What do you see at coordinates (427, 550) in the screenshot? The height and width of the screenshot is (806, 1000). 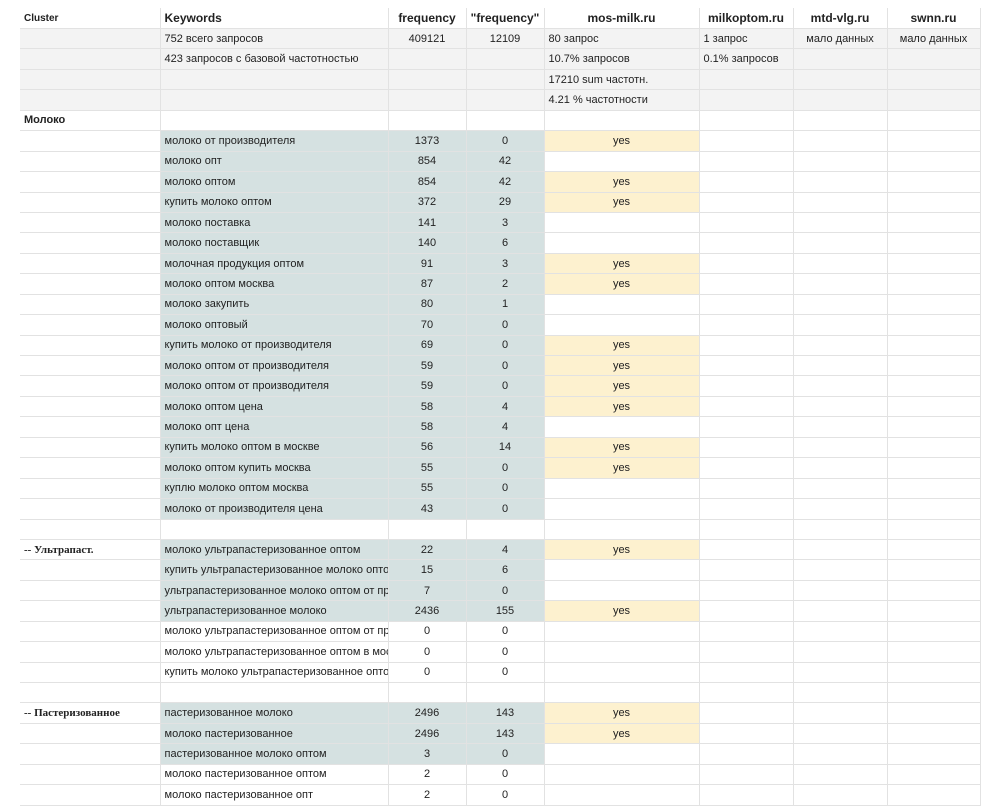 I see `cell: 22` at bounding box center [427, 550].